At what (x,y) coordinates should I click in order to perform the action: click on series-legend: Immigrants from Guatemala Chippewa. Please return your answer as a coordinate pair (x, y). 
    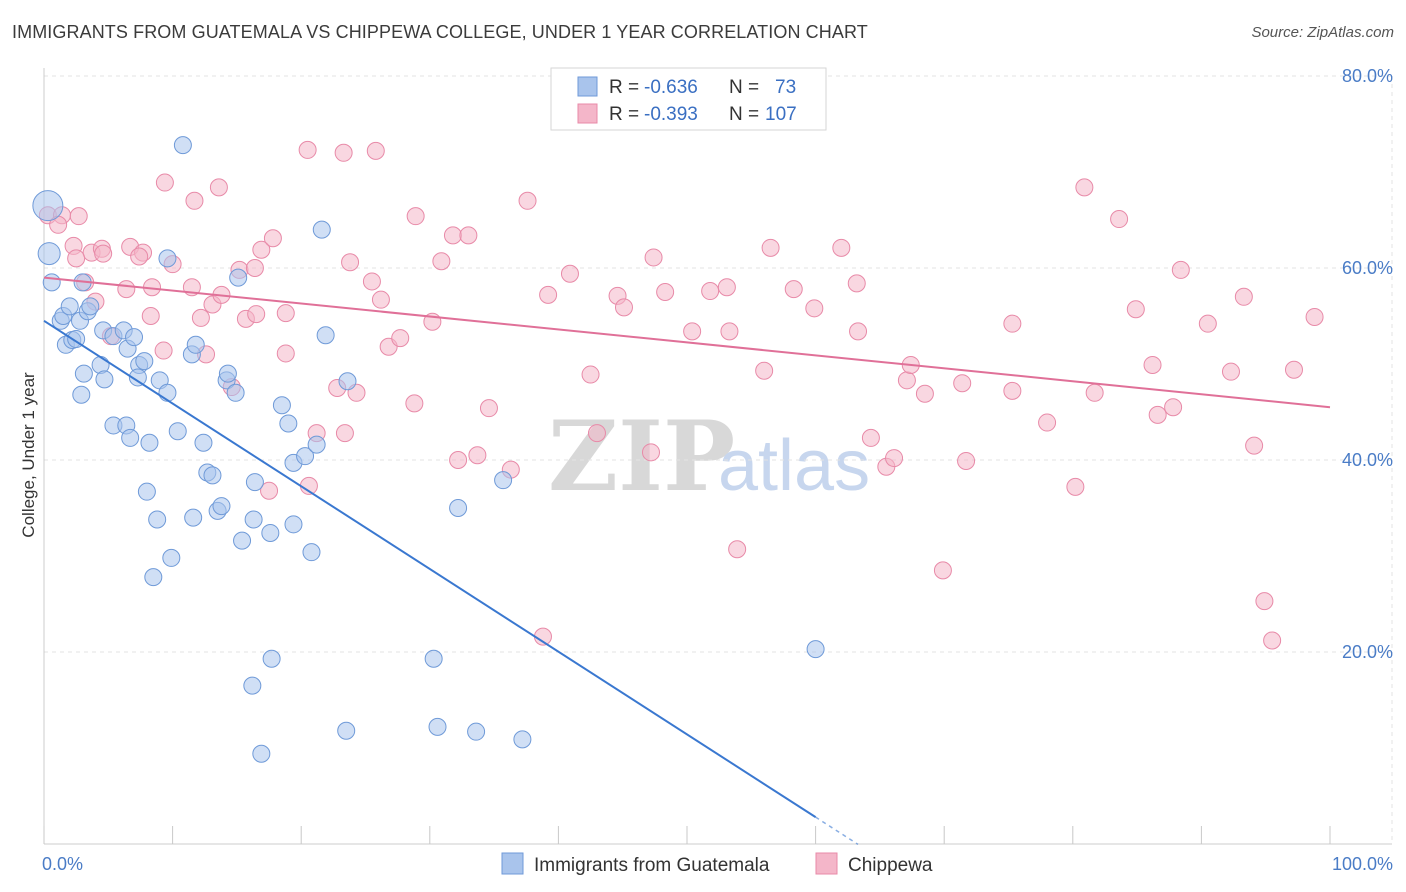
    Looking at the image, I should click on (717, 864).